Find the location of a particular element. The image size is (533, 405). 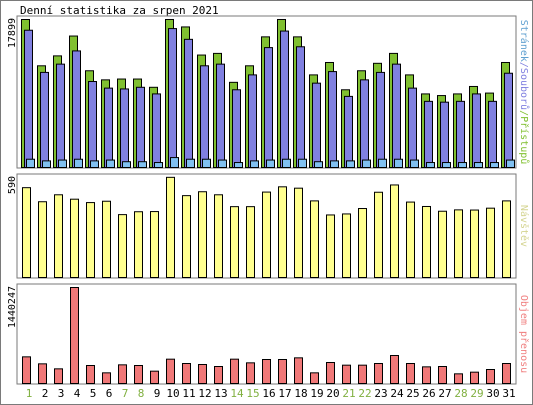

day-tick-label-14: 14 is located at coordinates (237, 393).